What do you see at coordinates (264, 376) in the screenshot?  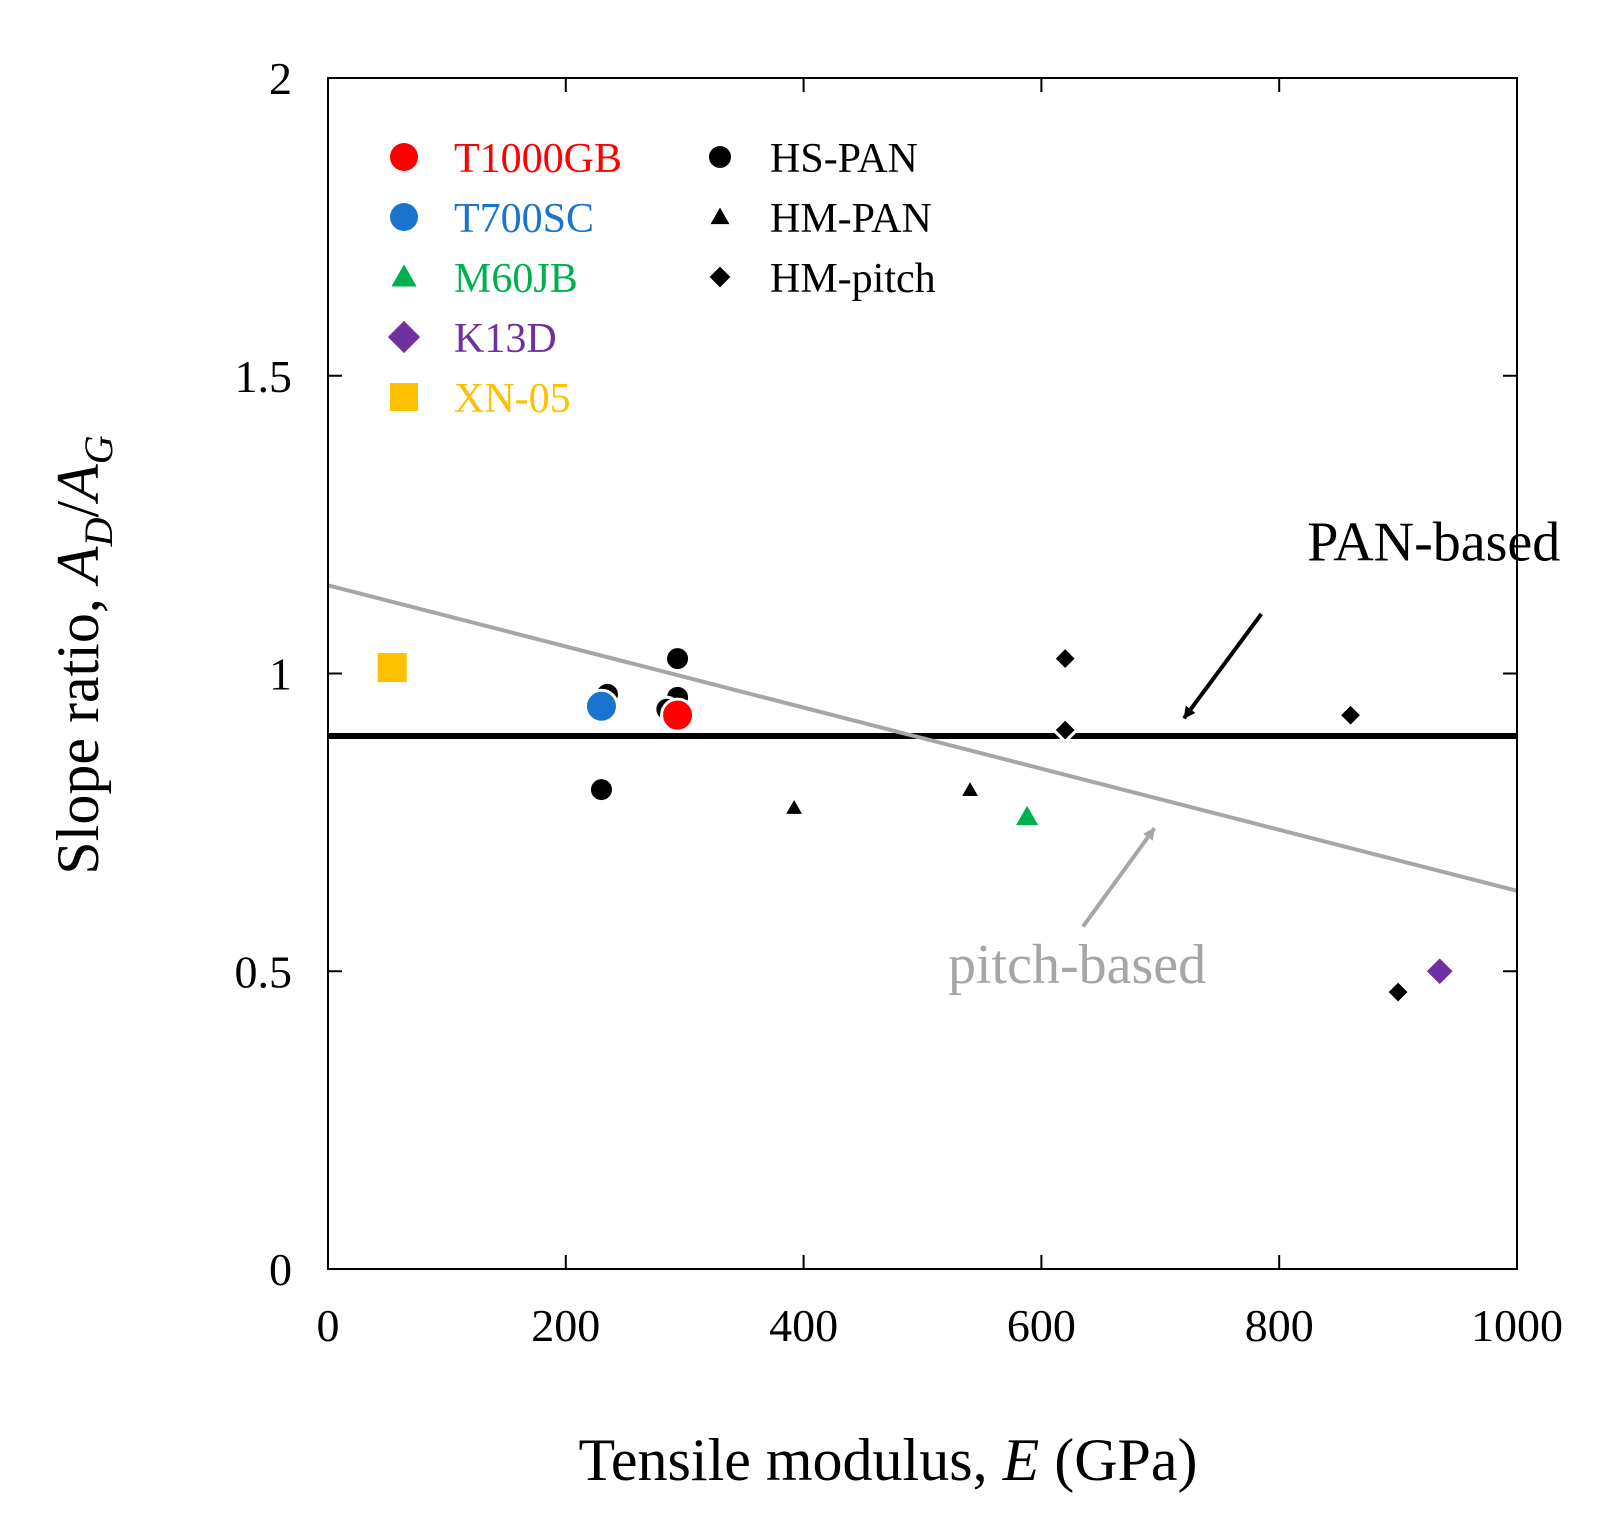 I see `y-tick-label: 1.5` at bounding box center [264, 376].